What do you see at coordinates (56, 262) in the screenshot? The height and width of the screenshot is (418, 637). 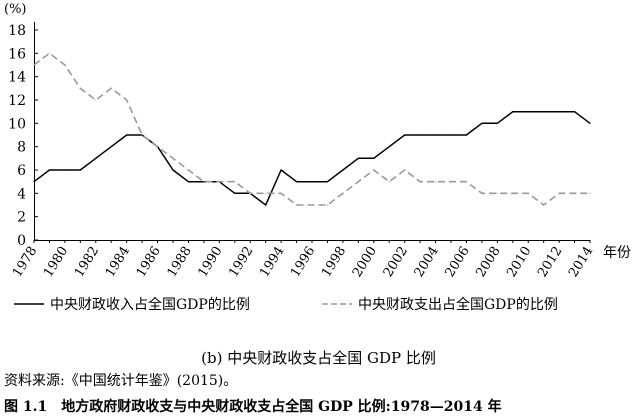 I see `x-tick-label: 1980` at bounding box center [56, 262].